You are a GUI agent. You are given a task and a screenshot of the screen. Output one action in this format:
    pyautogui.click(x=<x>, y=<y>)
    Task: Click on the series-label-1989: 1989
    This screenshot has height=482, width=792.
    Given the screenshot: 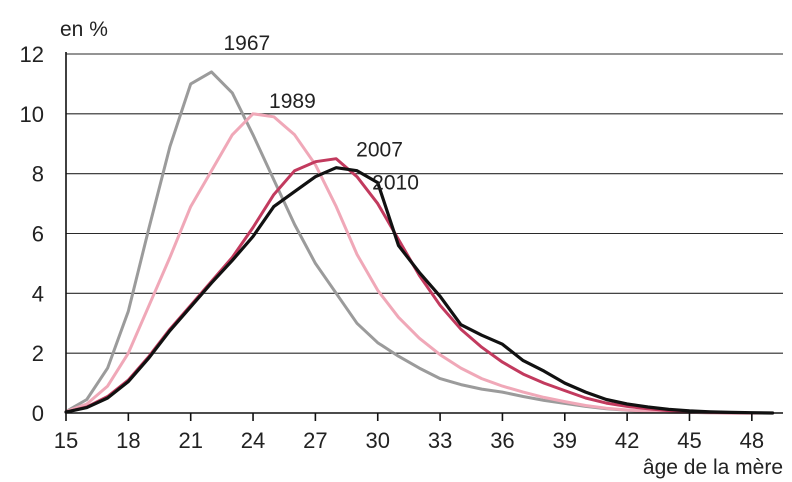 What is the action you would take?
    pyautogui.click(x=292, y=101)
    